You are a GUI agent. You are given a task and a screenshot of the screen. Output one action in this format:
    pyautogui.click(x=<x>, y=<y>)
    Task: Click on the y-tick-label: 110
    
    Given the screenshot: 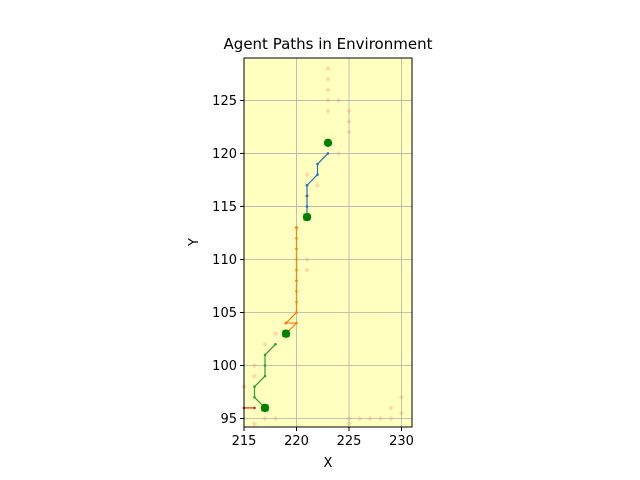 What is the action you would take?
    pyautogui.click(x=224, y=260)
    